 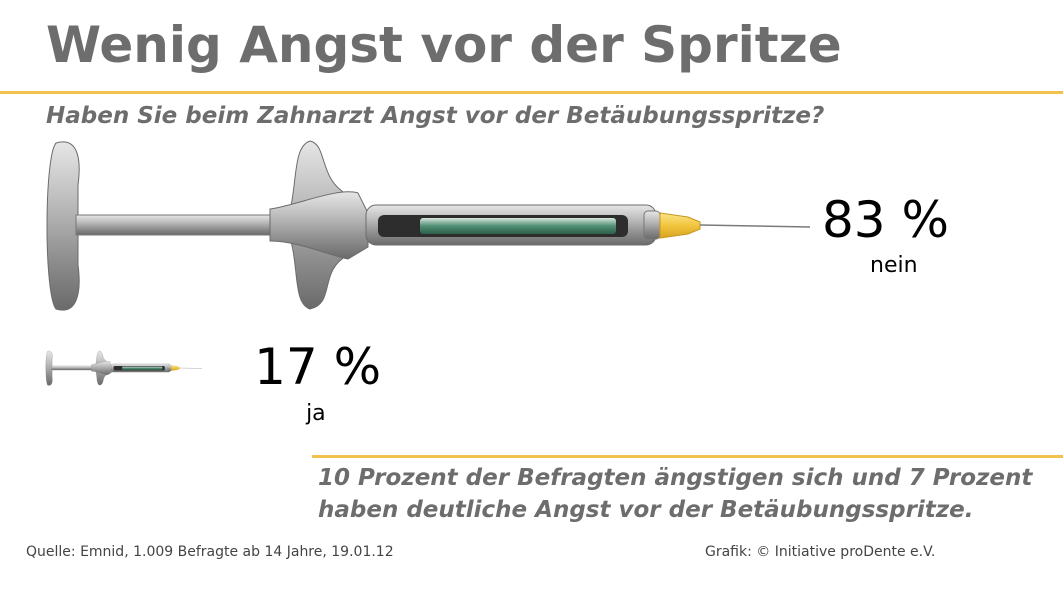 What do you see at coordinates (894, 265) in the screenshot?
I see `category-label-nein: nein` at bounding box center [894, 265].